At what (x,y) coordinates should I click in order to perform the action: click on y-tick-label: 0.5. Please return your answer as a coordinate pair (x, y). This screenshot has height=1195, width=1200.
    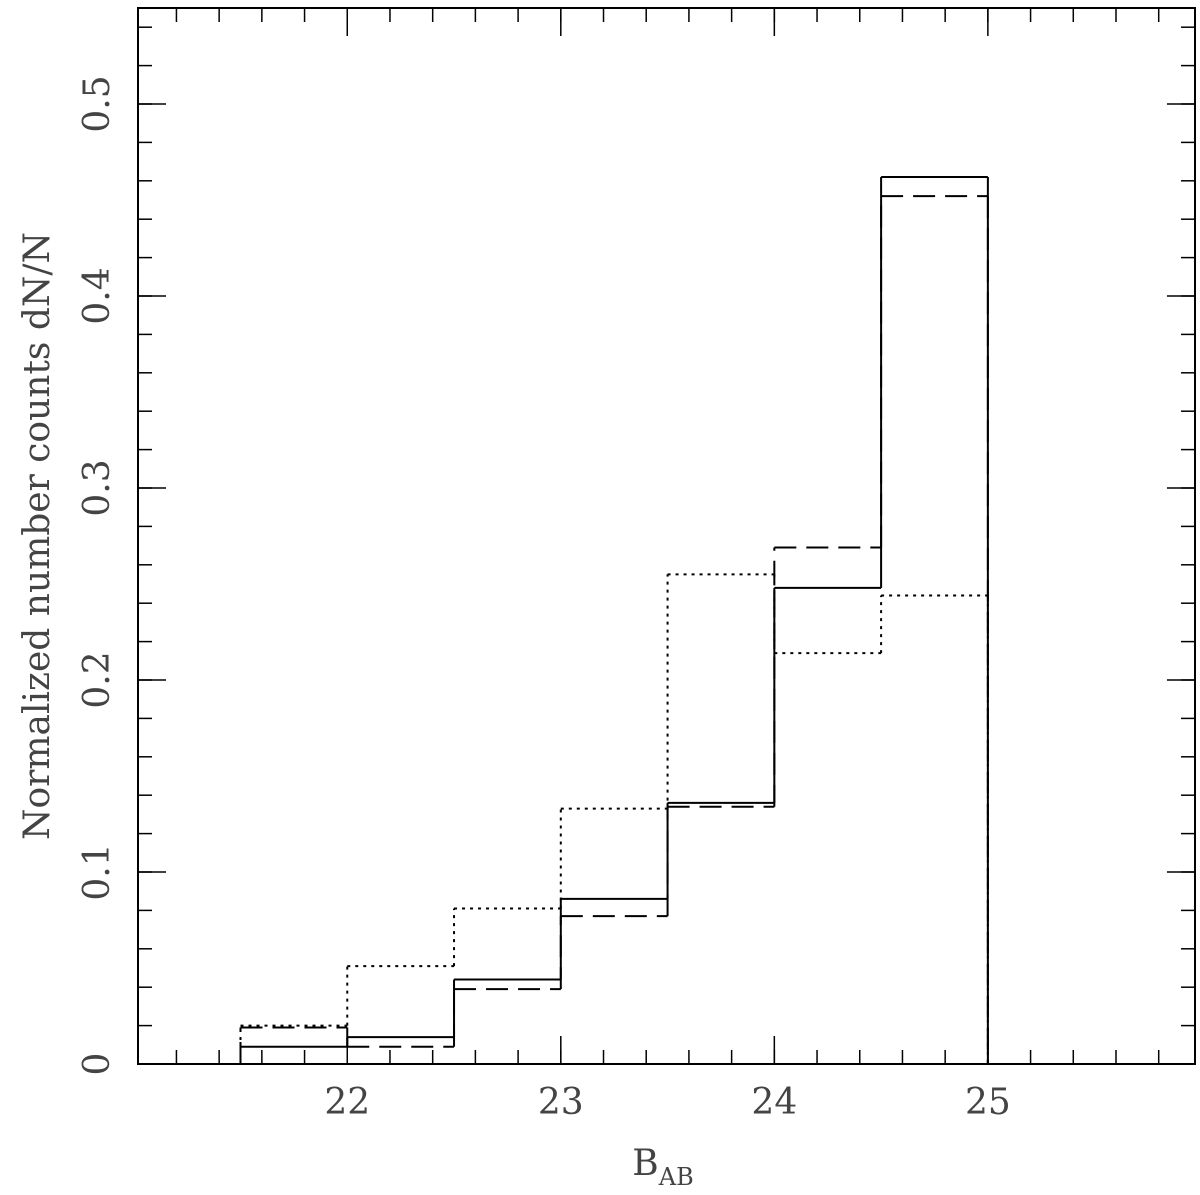
    Looking at the image, I should click on (97, 103).